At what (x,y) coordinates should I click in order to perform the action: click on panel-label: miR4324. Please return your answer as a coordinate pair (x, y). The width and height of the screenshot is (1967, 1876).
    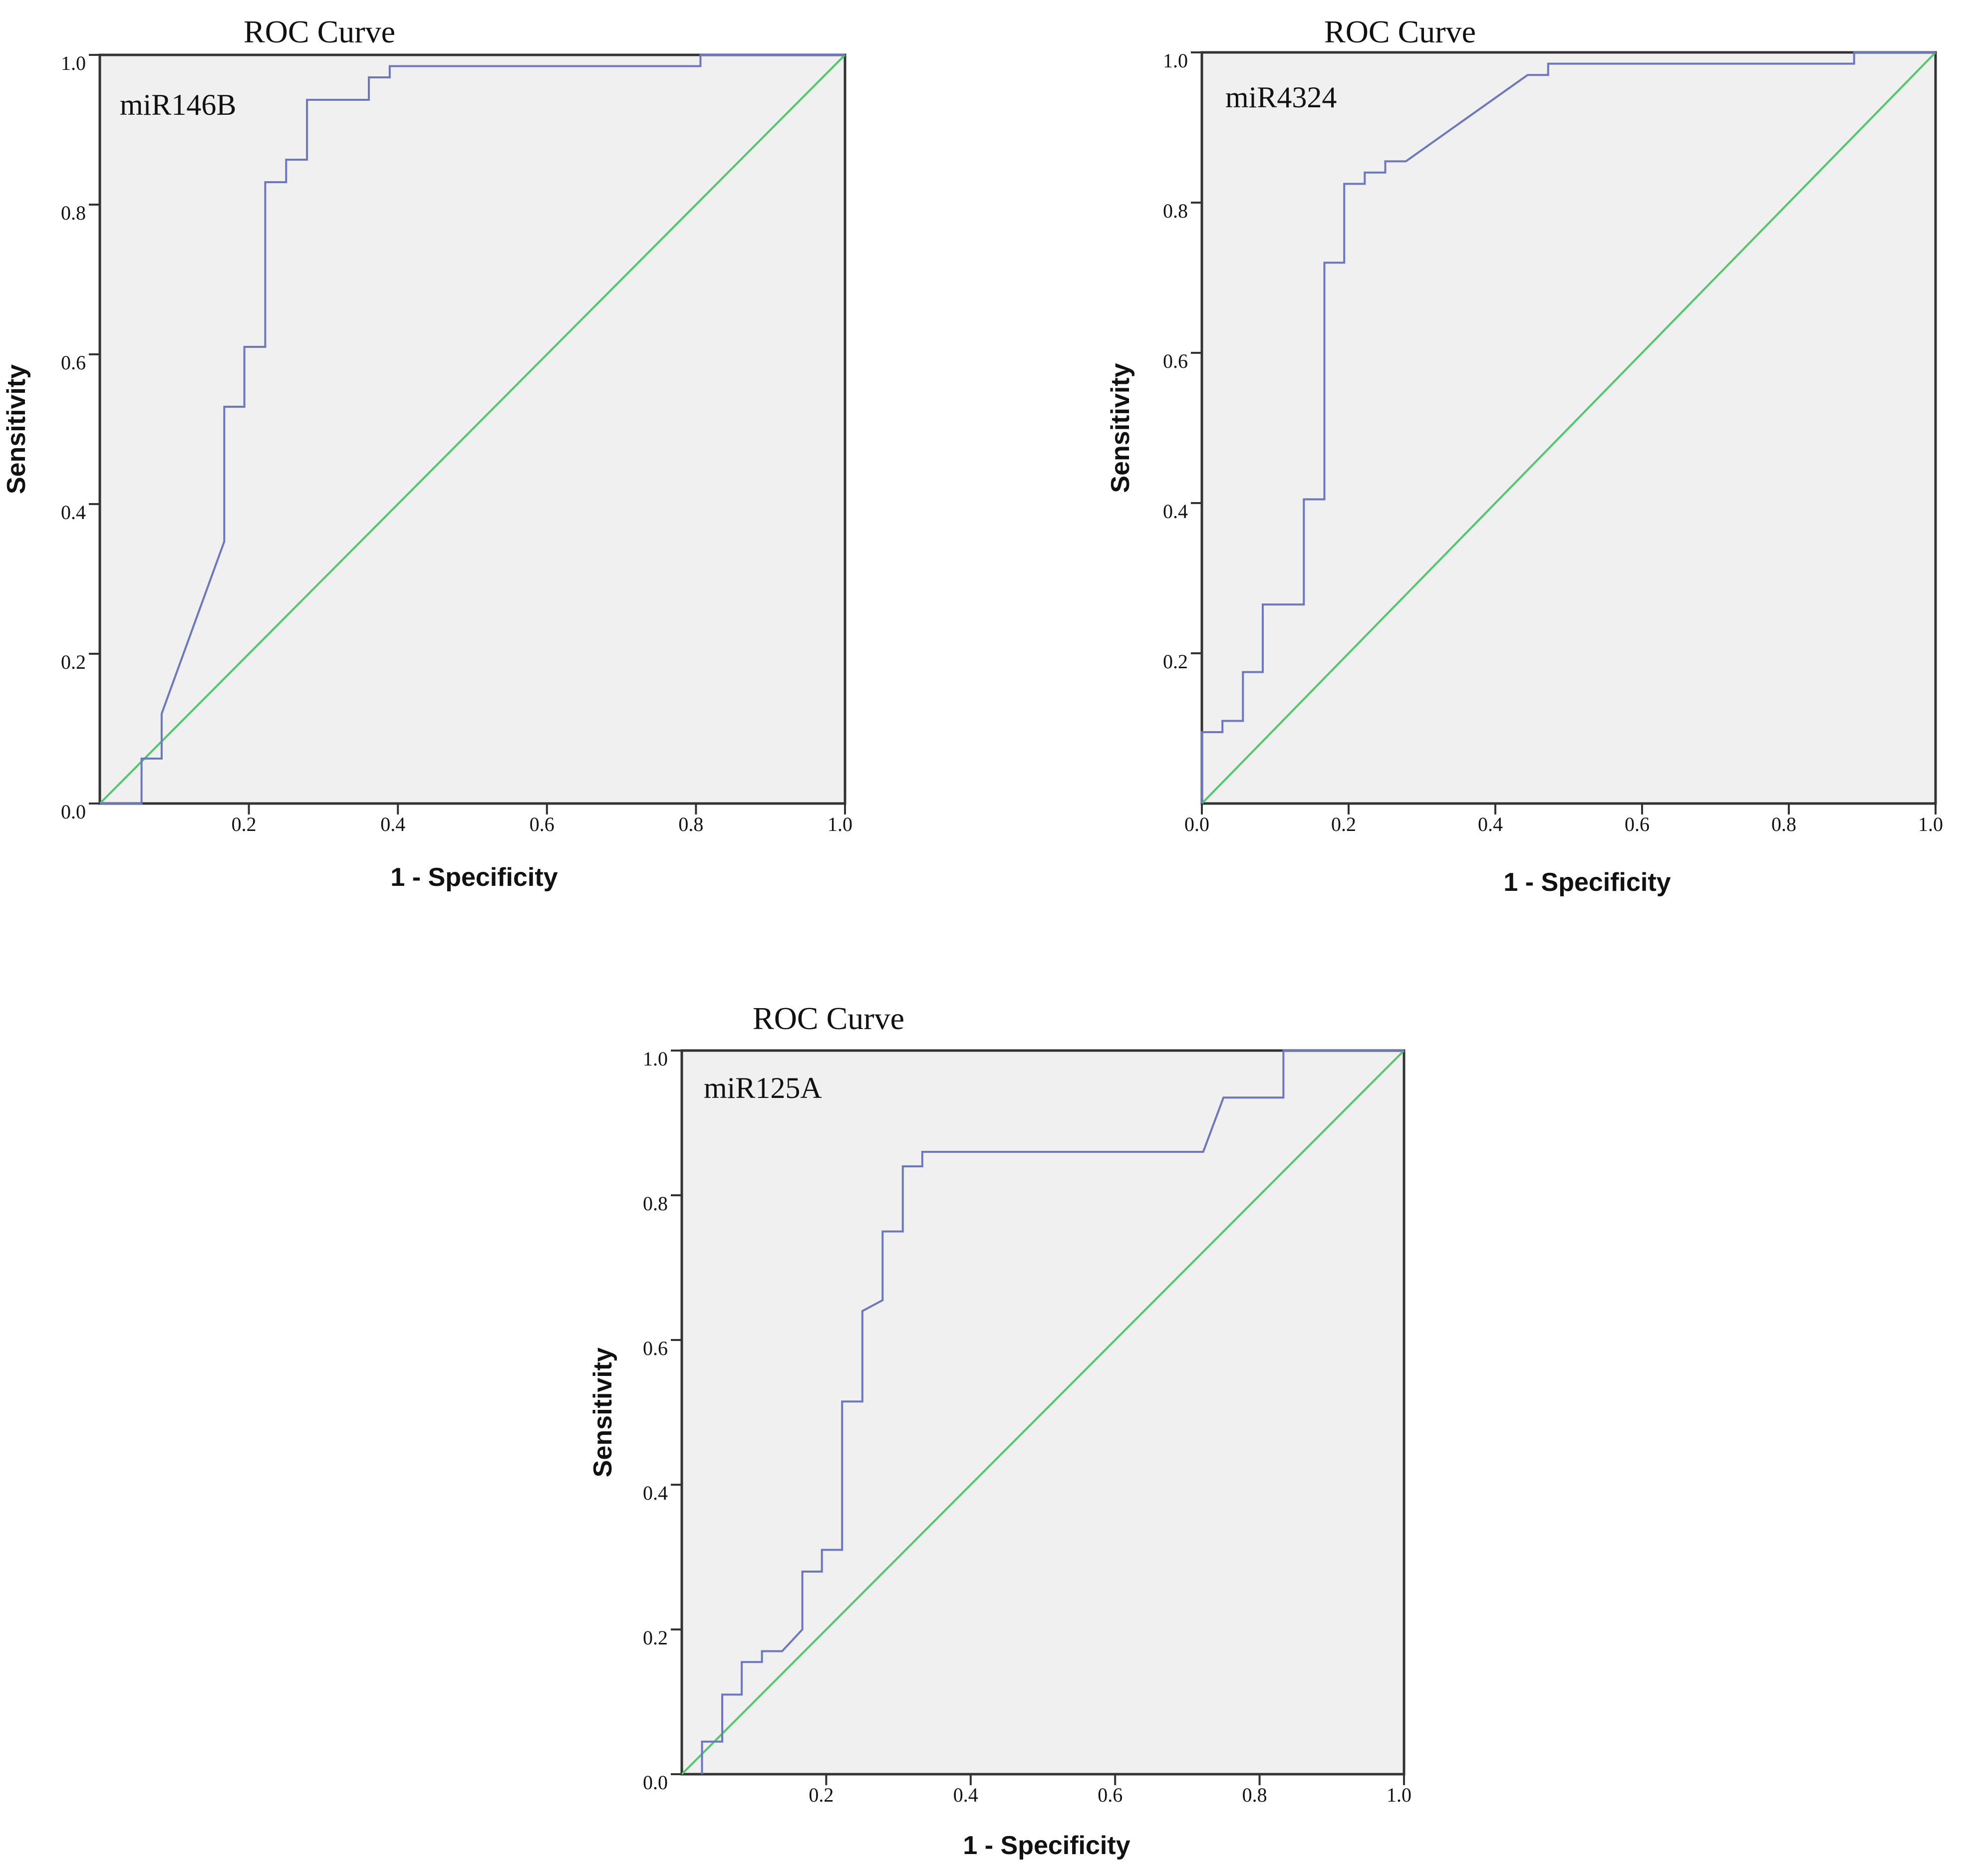
    Looking at the image, I should click on (1281, 97).